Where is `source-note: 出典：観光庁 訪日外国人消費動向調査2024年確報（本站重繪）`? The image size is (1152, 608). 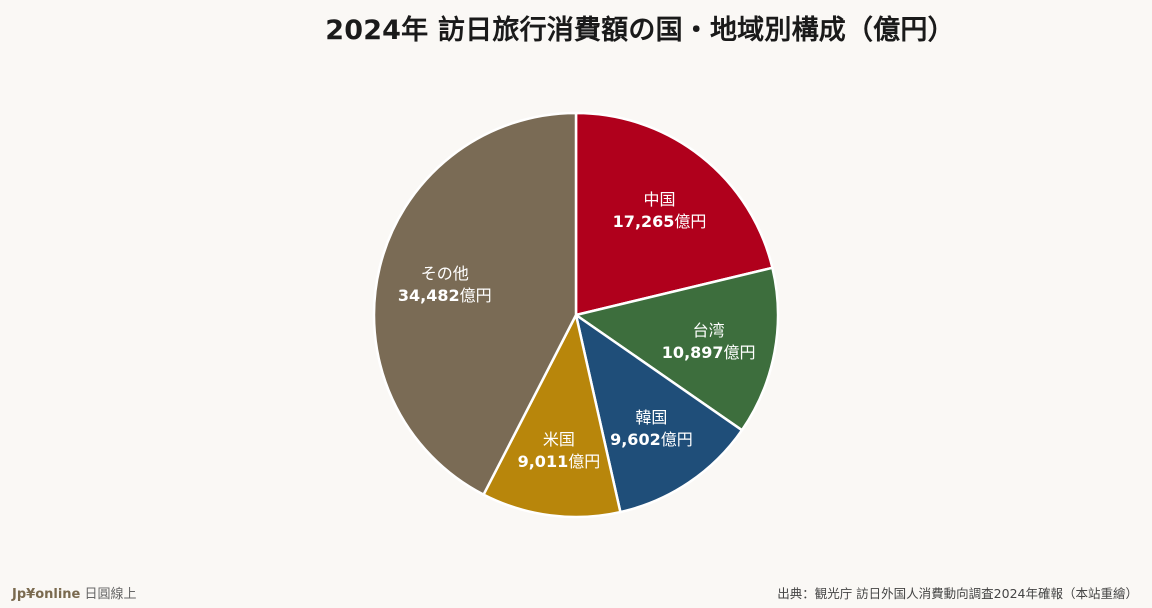
source-note: 出典：観光庁 訪日外国人消費動向調査2024年確報（本站重繪） is located at coordinates (957, 593).